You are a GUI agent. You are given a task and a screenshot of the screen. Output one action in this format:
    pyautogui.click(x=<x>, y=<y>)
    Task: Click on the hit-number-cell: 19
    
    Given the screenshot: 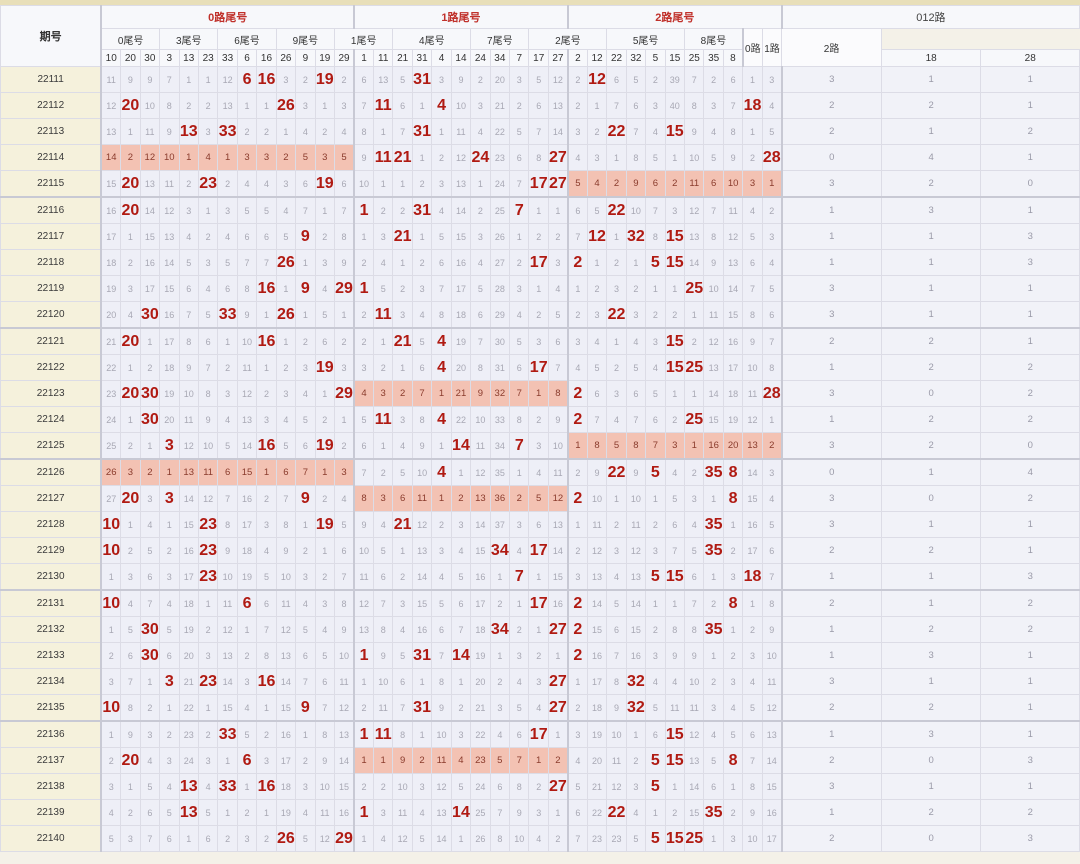 What is the action you would take?
    pyautogui.click(x=325, y=367)
    